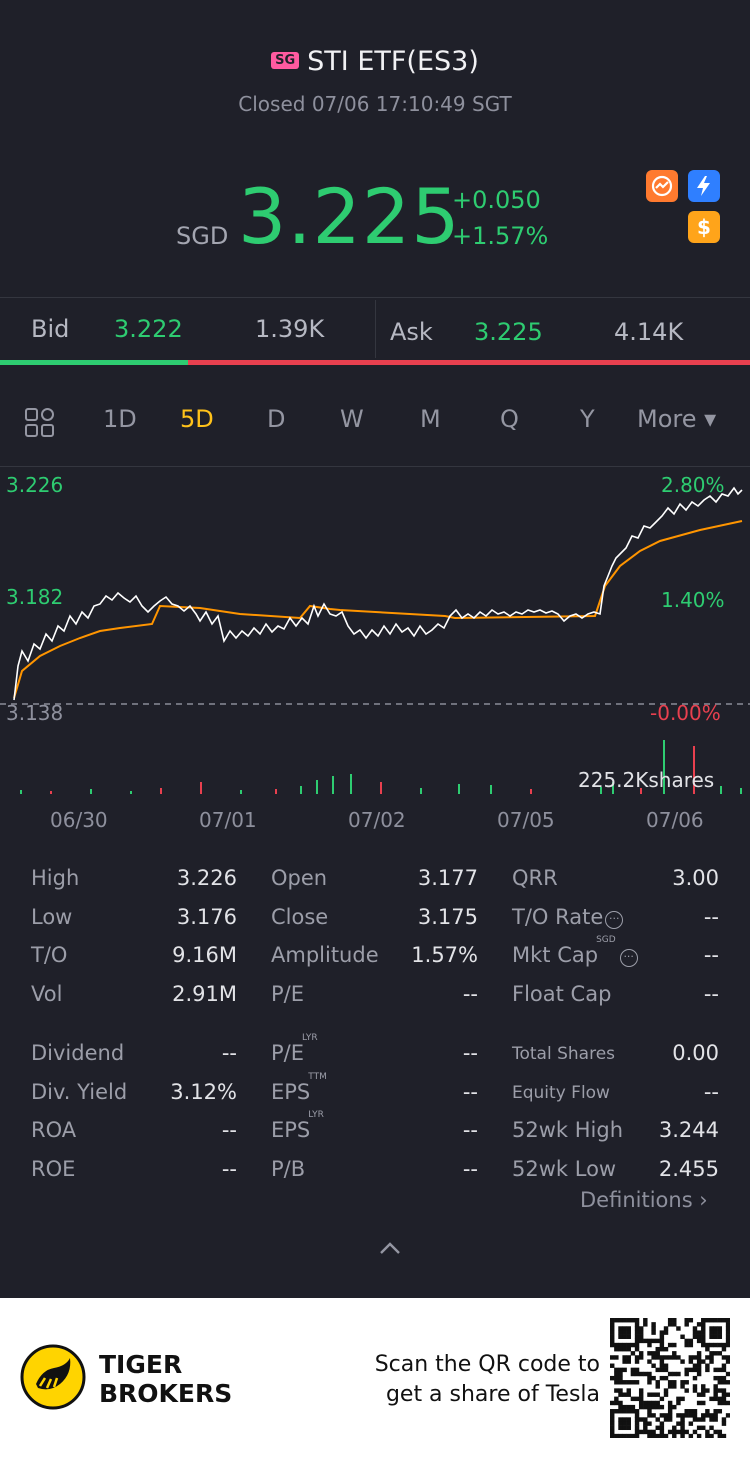  Describe the element at coordinates (646, 780) in the screenshot. I see `volume-label: 225.2Kshares` at that location.